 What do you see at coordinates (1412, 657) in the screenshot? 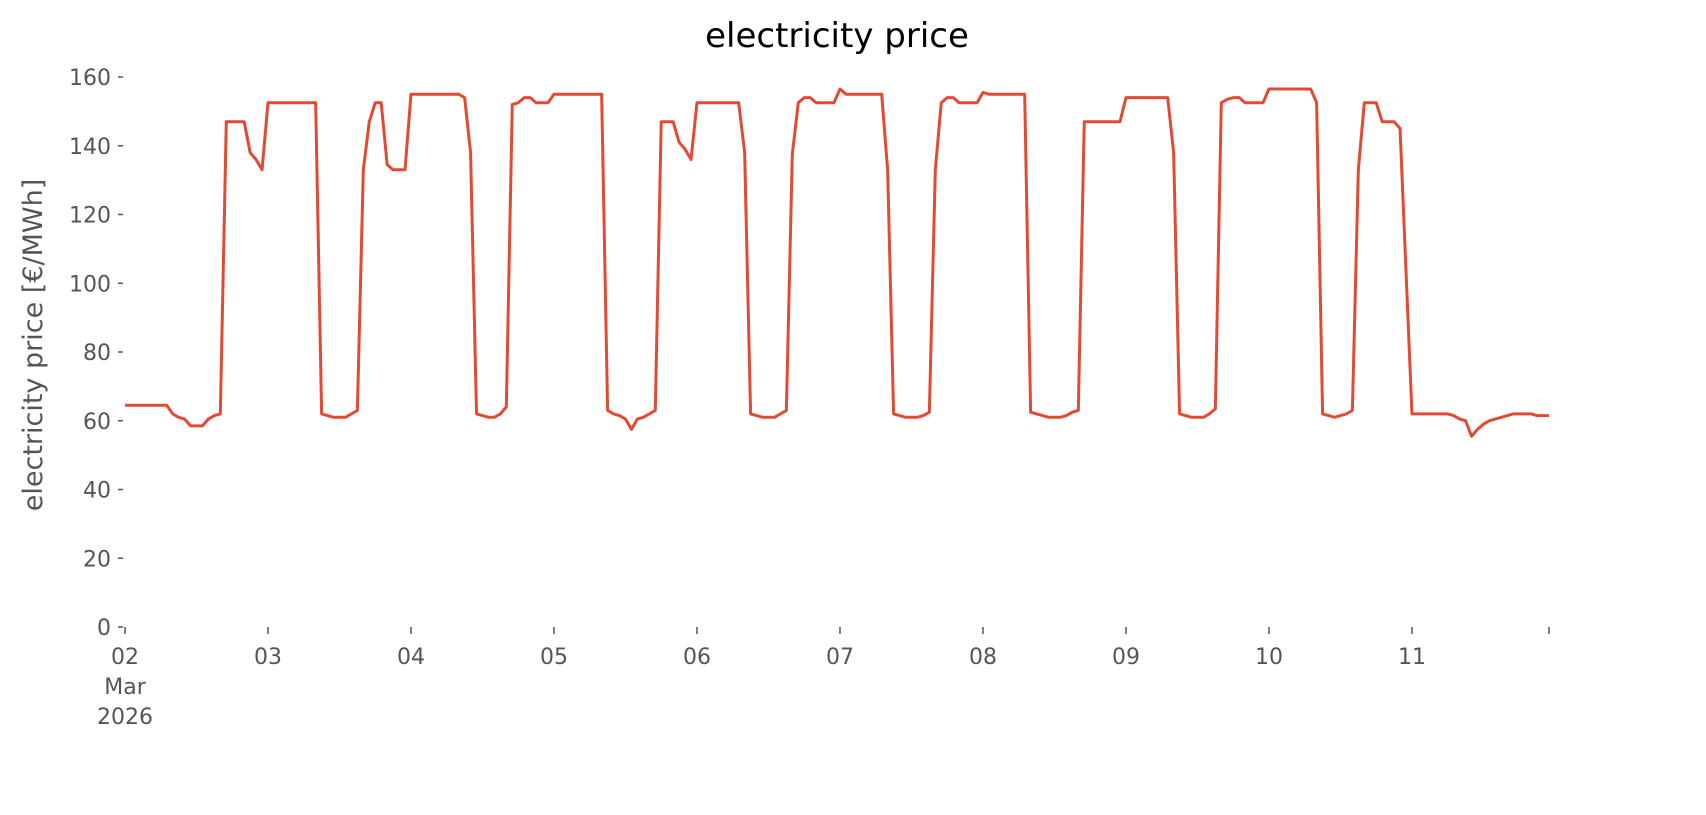
I see `x-tick-label: 11` at bounding box center [1412, 657].